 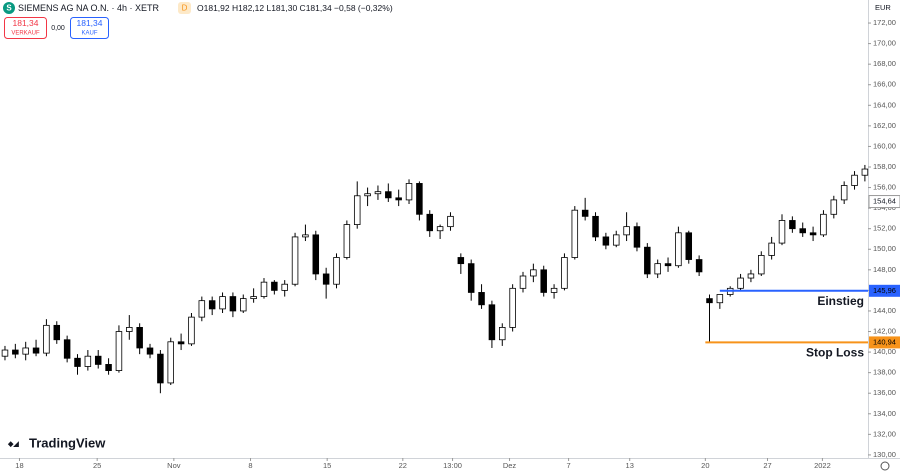 I want to click on y-tick-label: 172,00, so click(x=884, y=22).